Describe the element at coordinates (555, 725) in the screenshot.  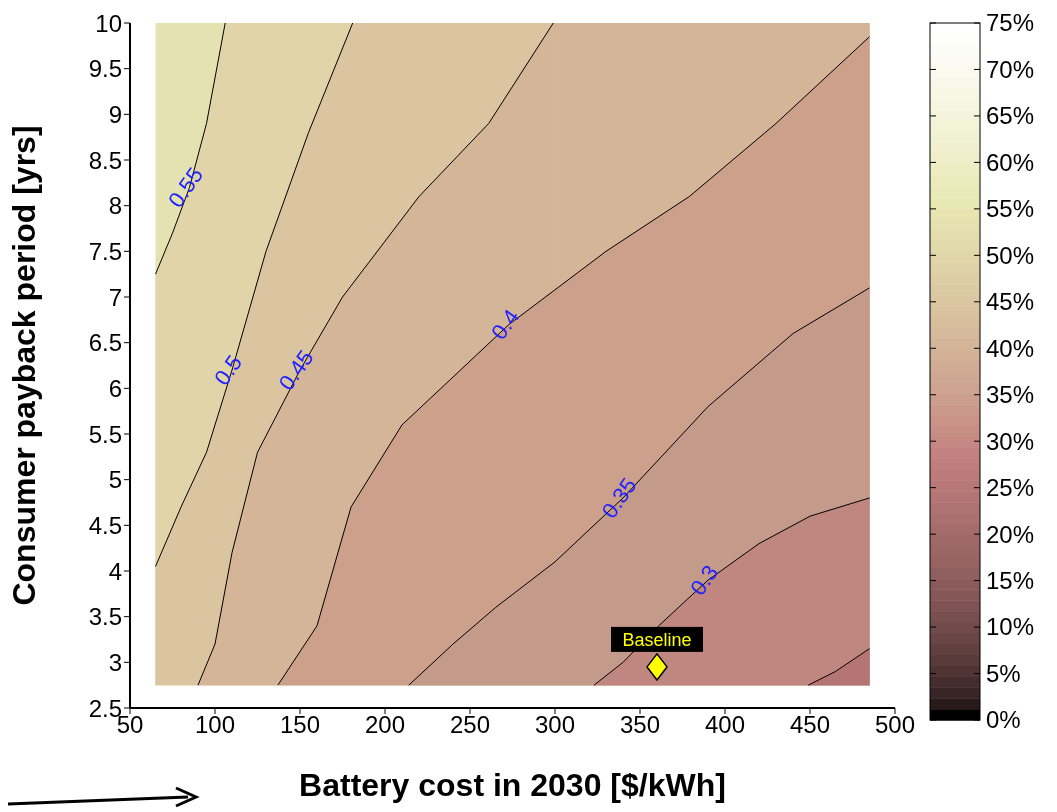
I see `x-tick-label: 300` at that location.